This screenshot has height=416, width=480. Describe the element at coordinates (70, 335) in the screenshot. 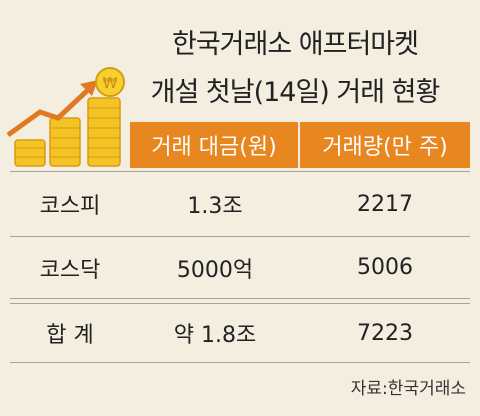

I see `row-label: 합 계` at that location.